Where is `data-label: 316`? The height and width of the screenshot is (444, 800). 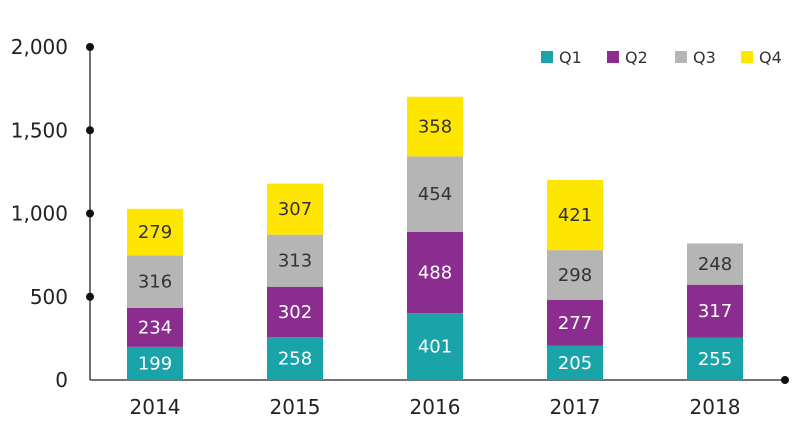 data-label: 316 is located at coordinates (155, 282).